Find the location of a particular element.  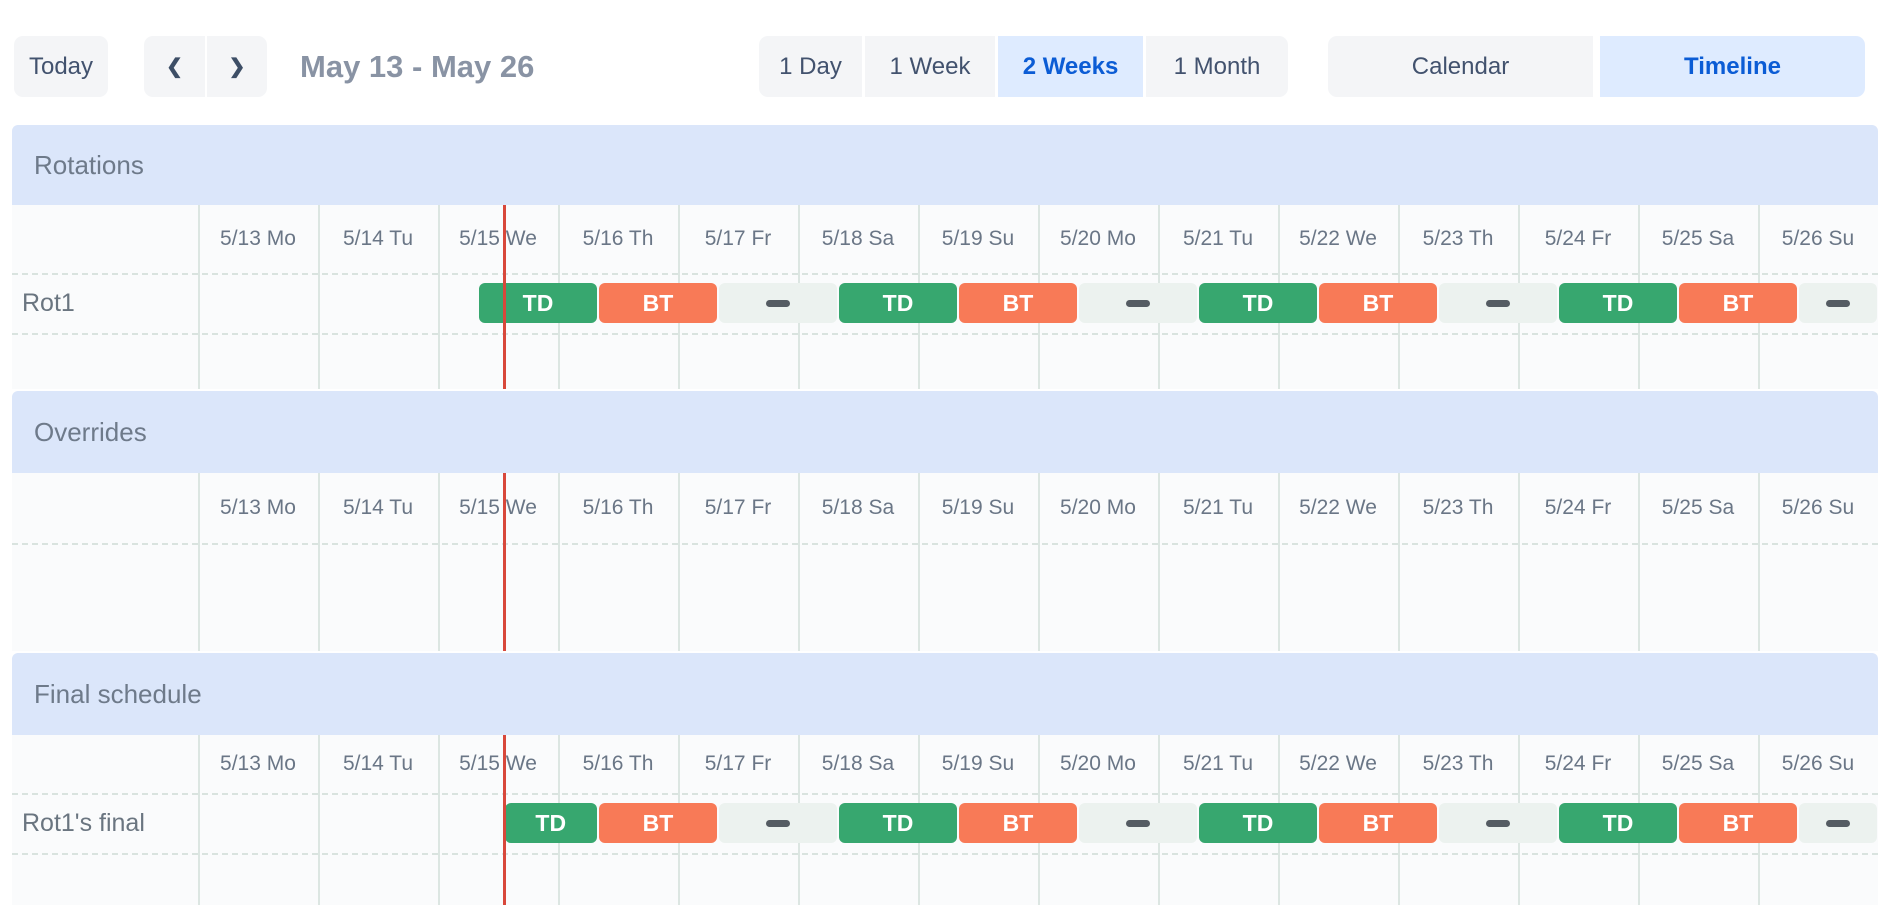

chevron-left-icon: ❮ is located at coordinates (174, 67).